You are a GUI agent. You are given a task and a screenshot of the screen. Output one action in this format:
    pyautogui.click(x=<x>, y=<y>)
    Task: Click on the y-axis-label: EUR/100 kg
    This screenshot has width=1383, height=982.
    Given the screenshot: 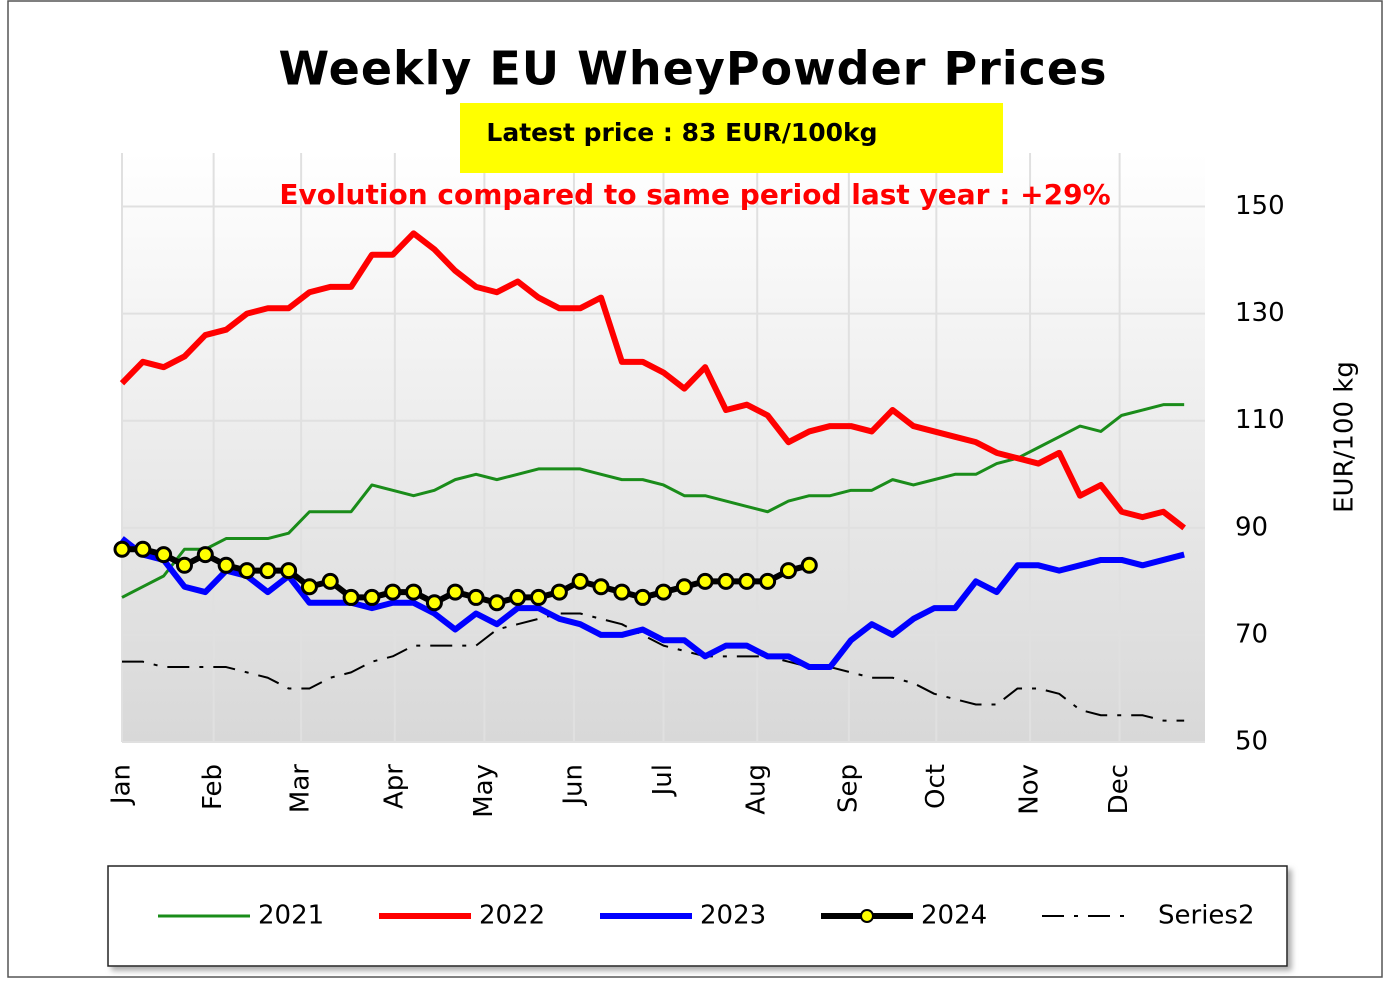 What is the action you would take?
    pyautogui.click(x=1345, y=437)
    